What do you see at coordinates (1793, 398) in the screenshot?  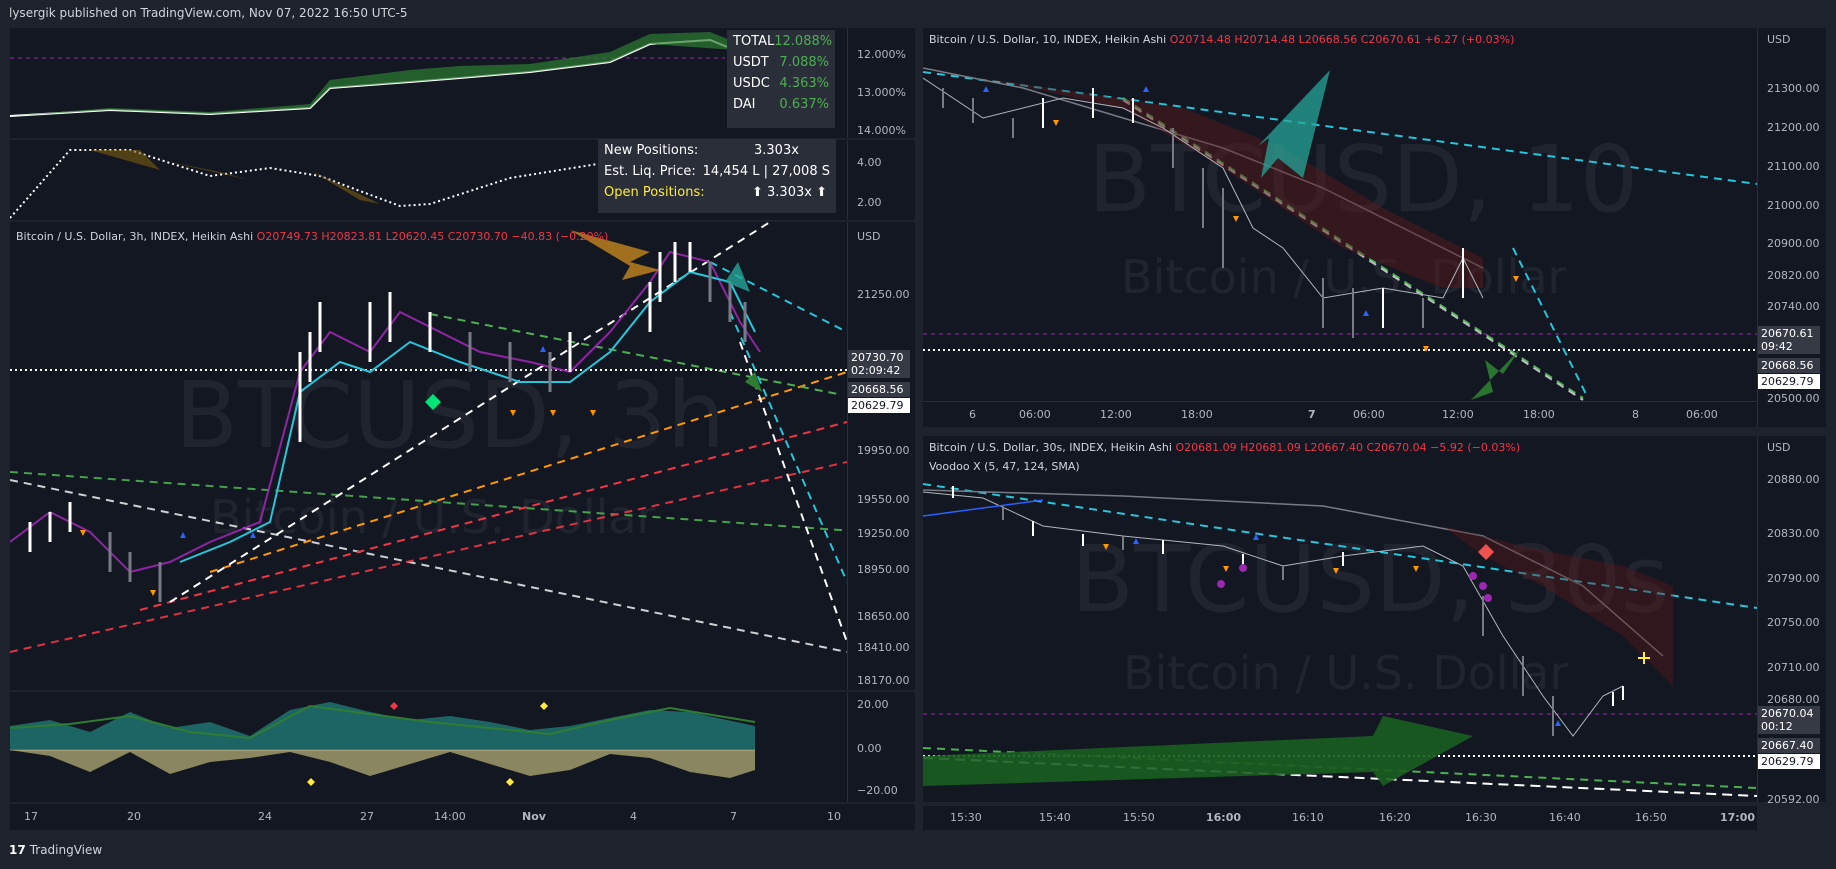 I see `axis-tick: 20500.00` at bounding box center [1793, 398].